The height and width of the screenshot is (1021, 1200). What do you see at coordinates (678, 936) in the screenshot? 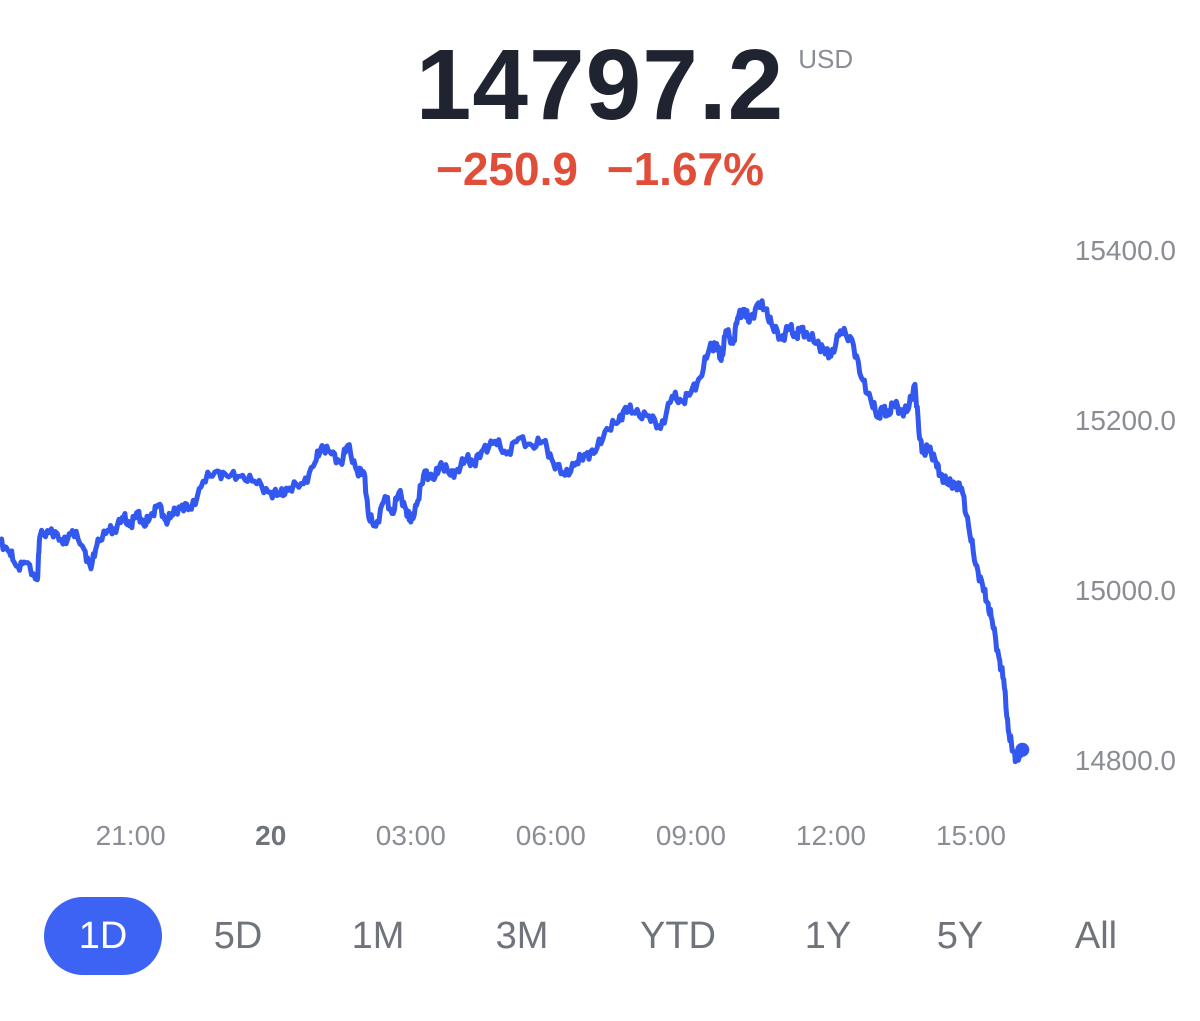
I see `range-button-ytd: YTD` at bounding box center [678, 936].